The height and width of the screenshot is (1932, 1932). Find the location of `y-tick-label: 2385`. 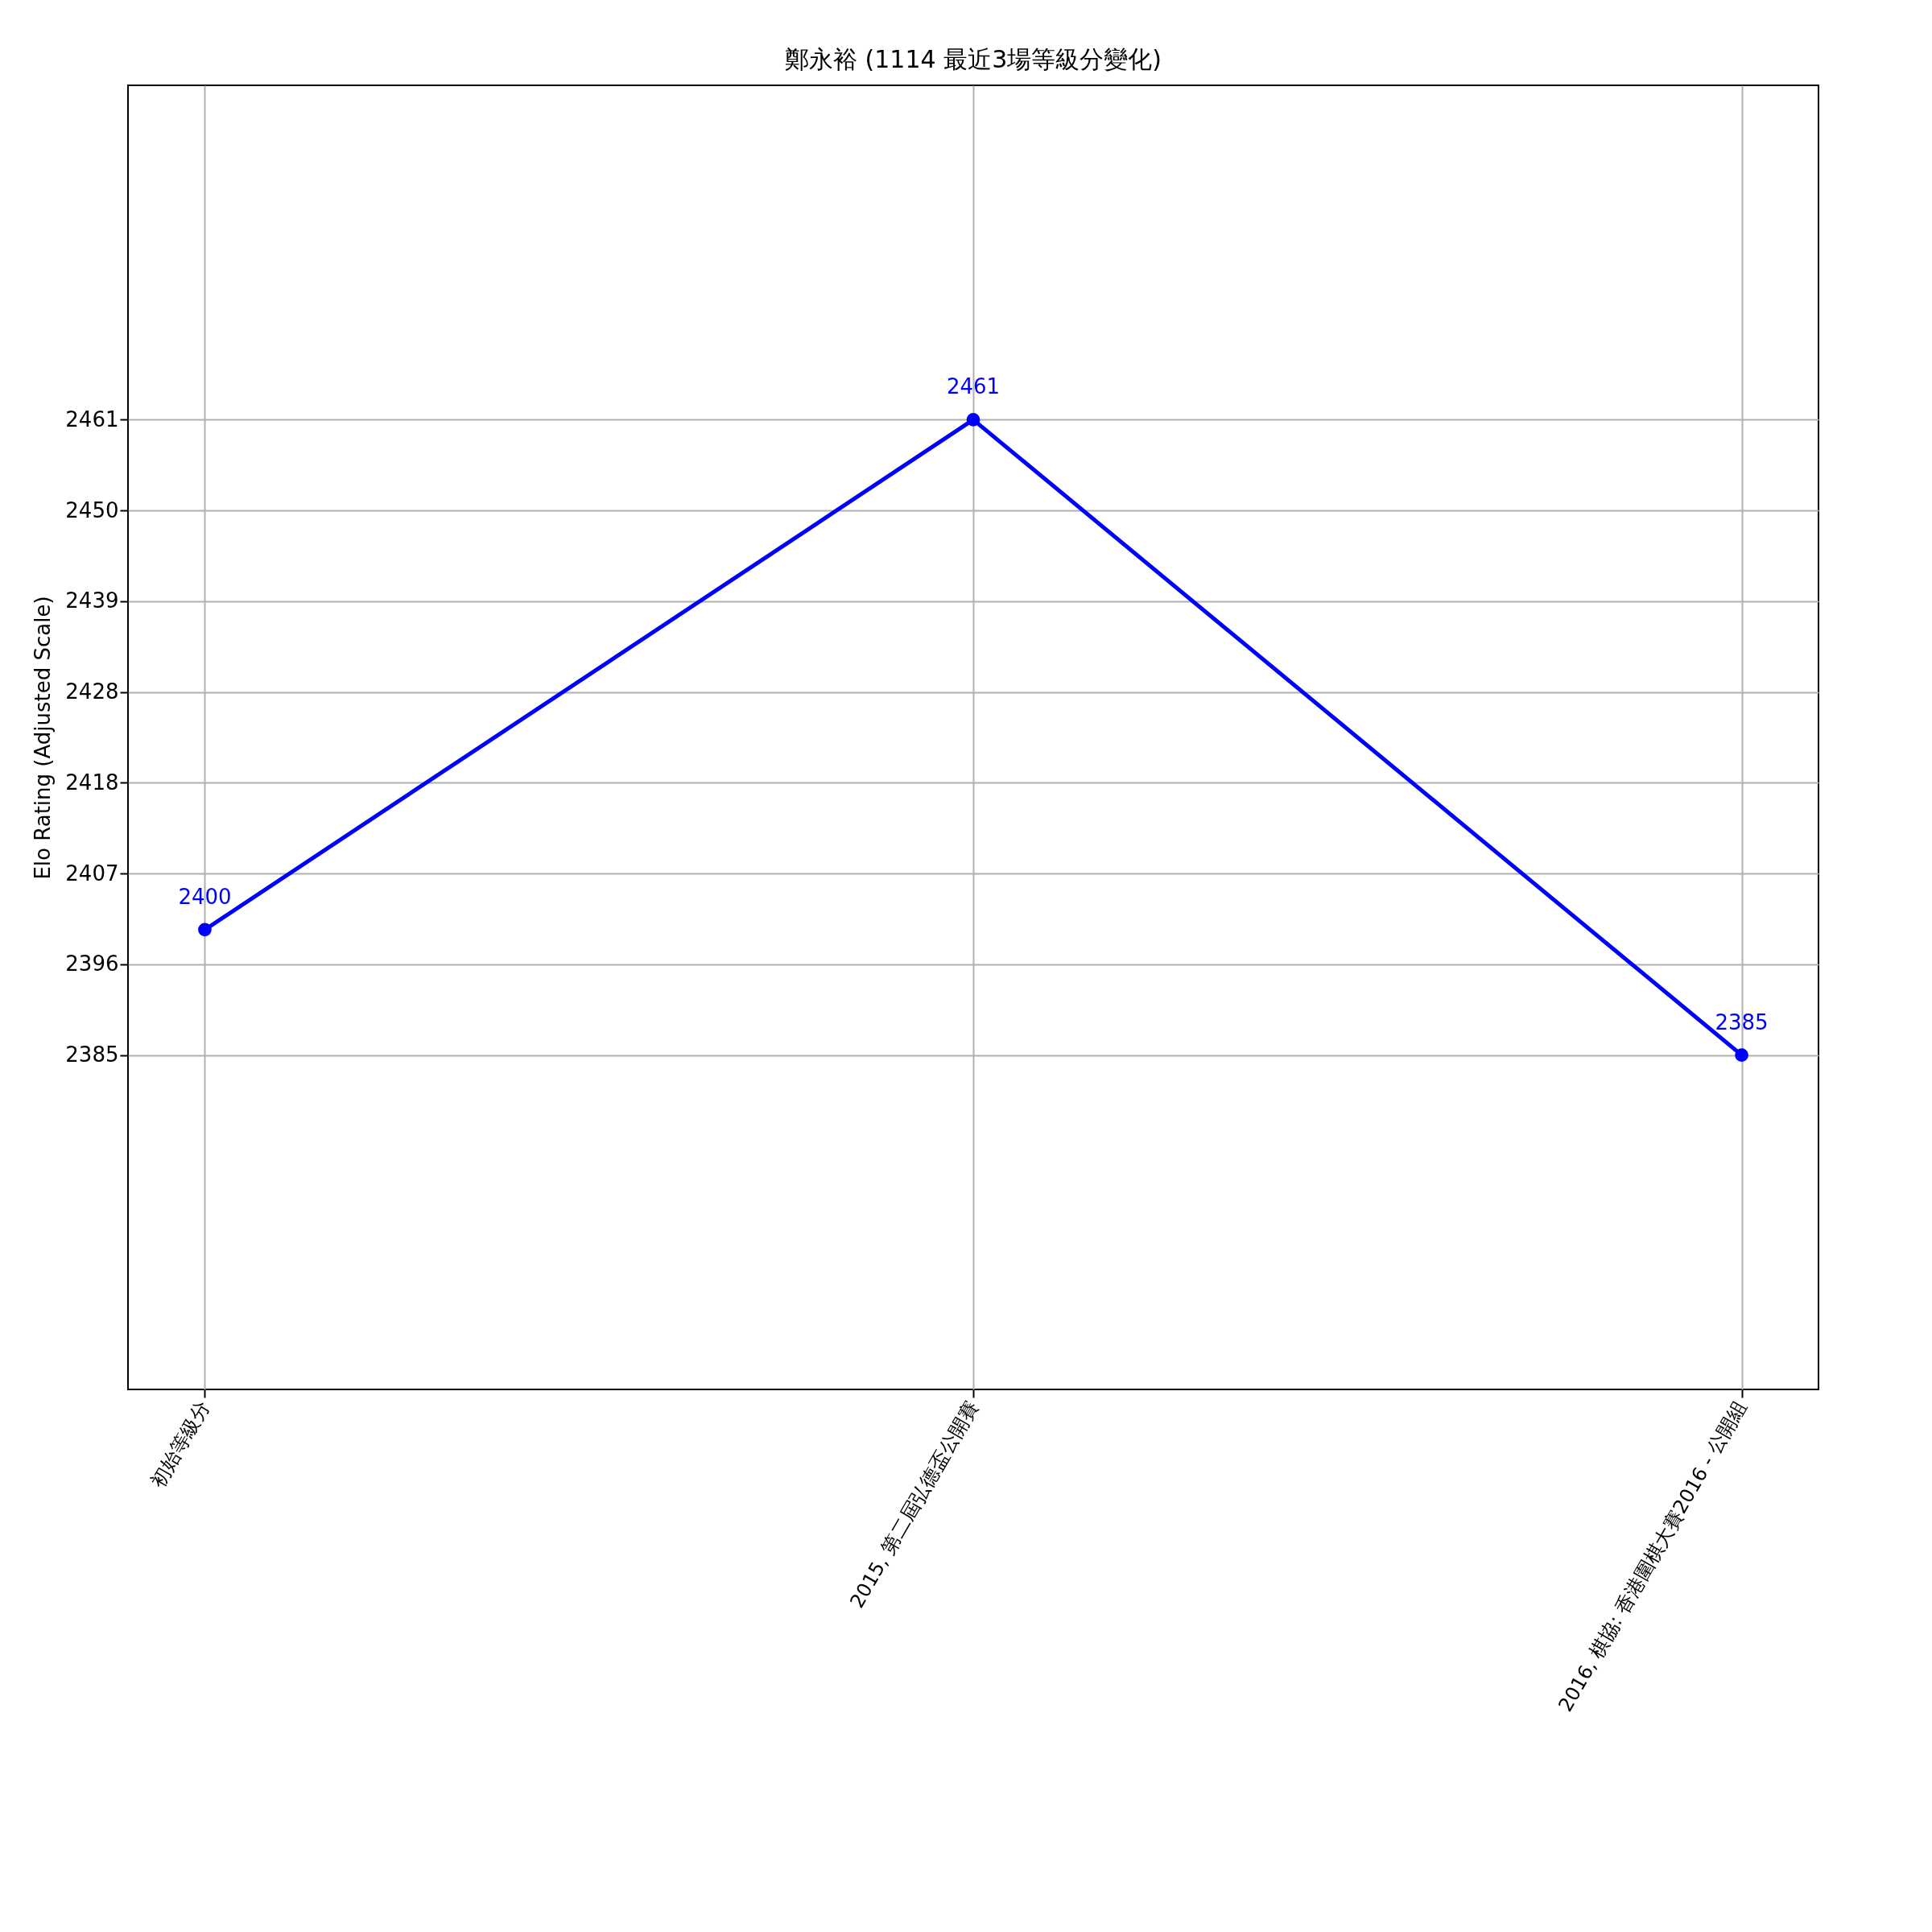

y-tick-label: 2385 is located at coordinates (92, 1054).